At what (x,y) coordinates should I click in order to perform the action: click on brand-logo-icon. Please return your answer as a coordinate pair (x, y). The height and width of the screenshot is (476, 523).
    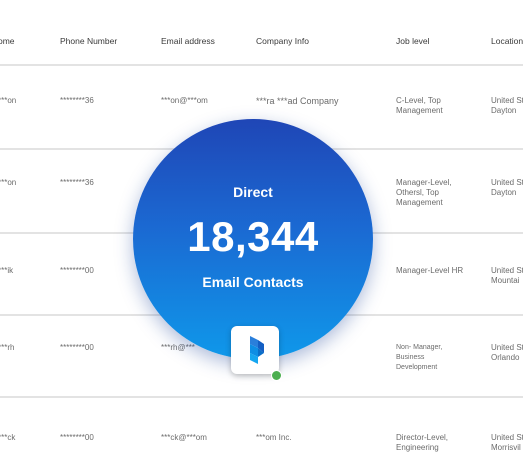
    Looking at the image, I should click on (255, 350).